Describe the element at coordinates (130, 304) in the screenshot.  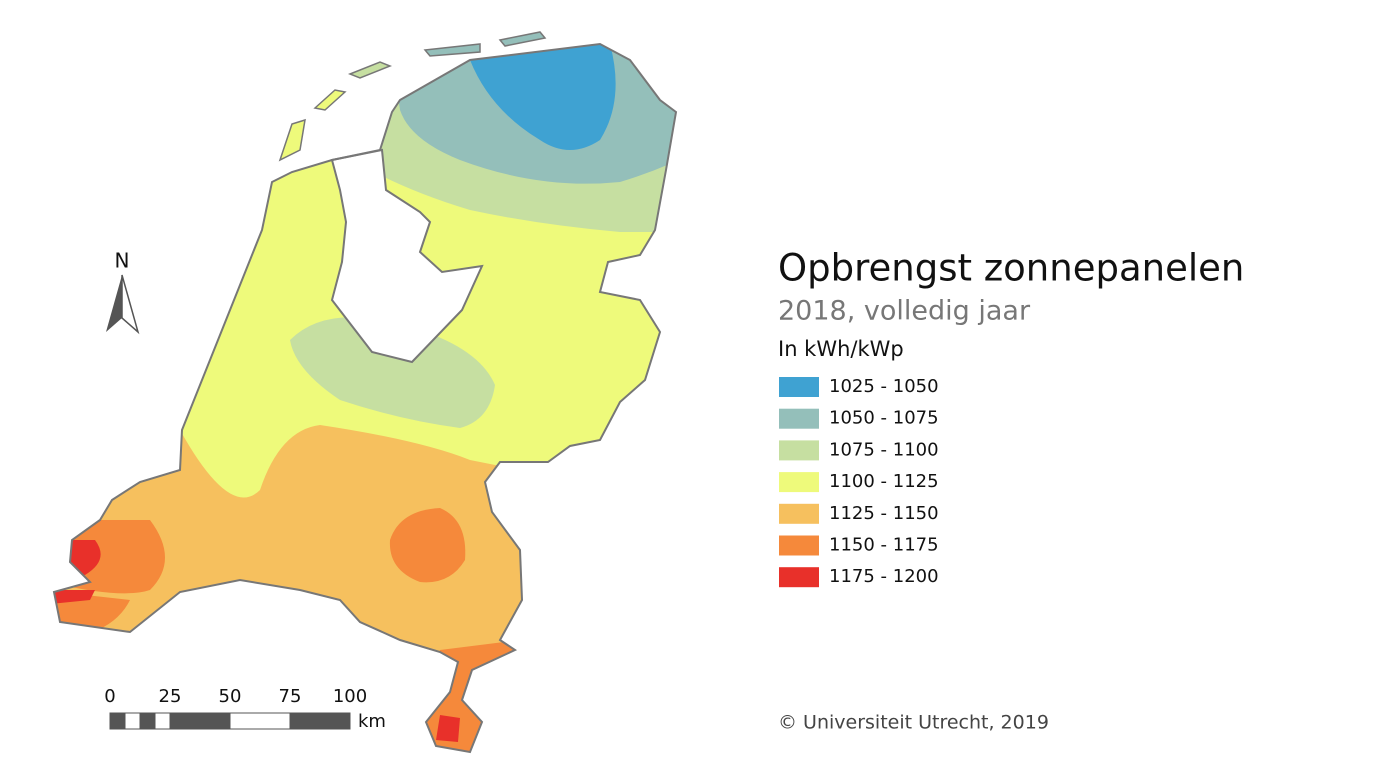
I see `arrow-right` at that location.